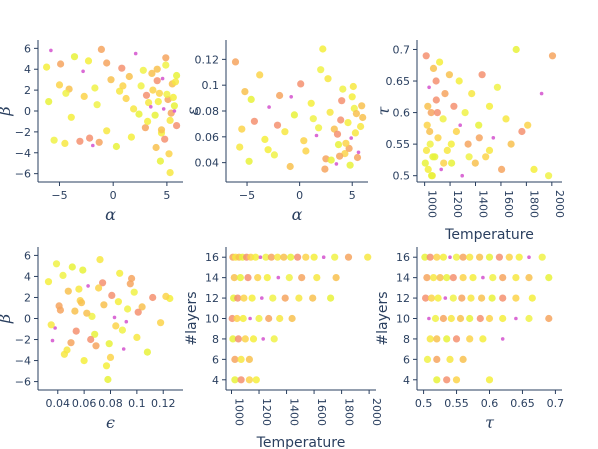  Describe the element at coordinates (137, 403) in the screenshot. I see `x-tick-label: 0.1` at that location.